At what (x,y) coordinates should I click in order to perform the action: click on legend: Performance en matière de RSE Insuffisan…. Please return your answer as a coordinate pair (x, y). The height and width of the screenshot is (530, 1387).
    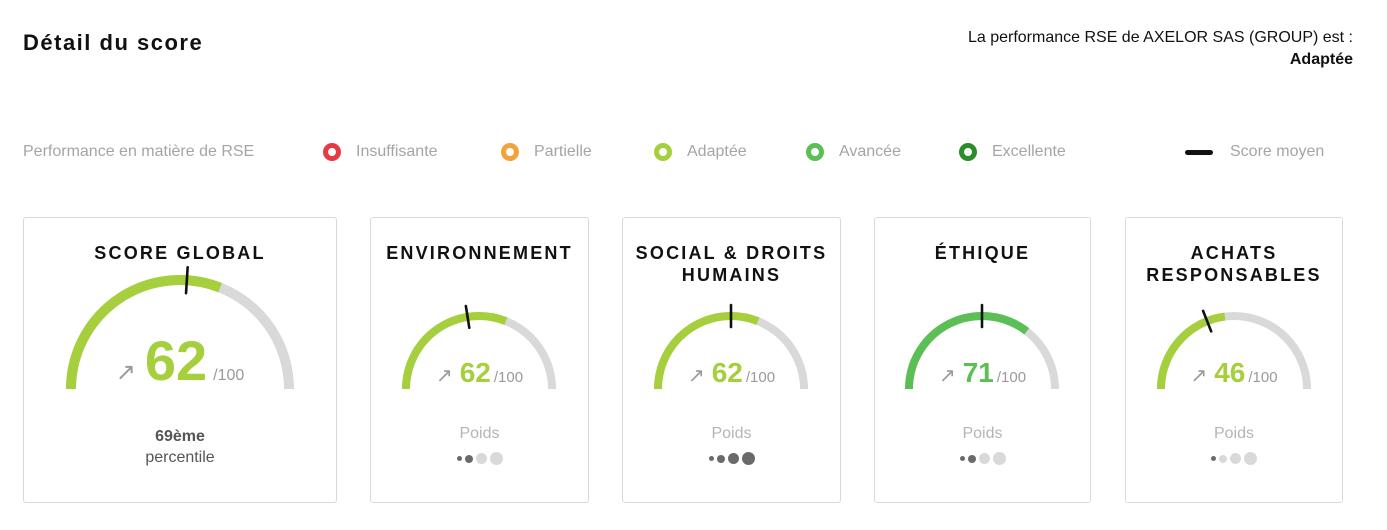
    Looking at the image, I should click on (678, 153).